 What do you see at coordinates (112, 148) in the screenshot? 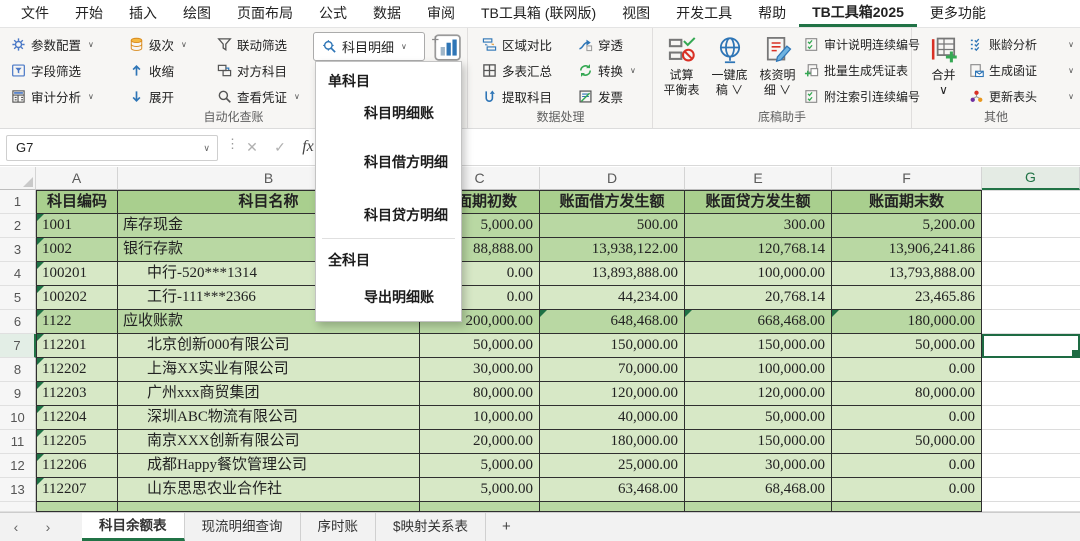
I see `name-box: G7 ∨` at bounding box center [112, 148].